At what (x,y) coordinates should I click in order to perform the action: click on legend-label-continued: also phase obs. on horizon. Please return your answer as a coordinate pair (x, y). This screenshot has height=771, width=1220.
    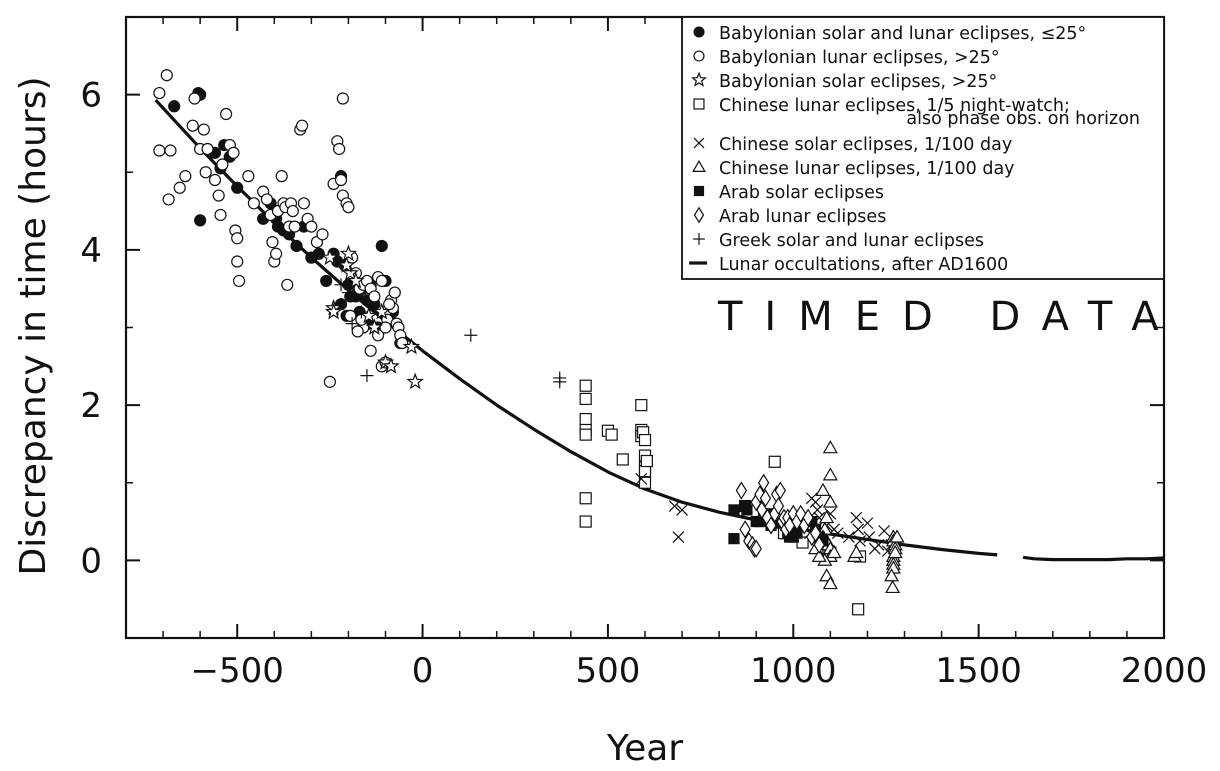
    Looking at the image, I should click on (1023, 119).